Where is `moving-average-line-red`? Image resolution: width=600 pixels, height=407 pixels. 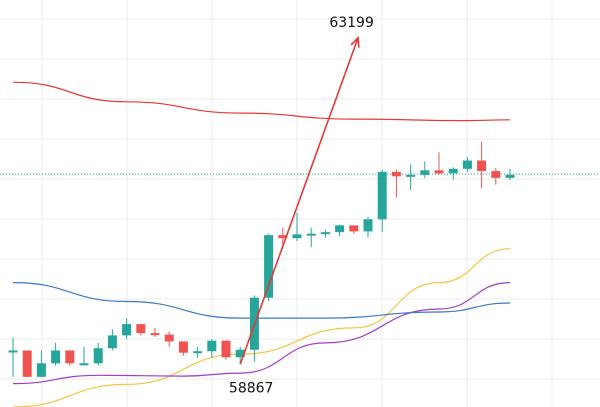 moving-average-line-red is located at coordinates (261, 101).